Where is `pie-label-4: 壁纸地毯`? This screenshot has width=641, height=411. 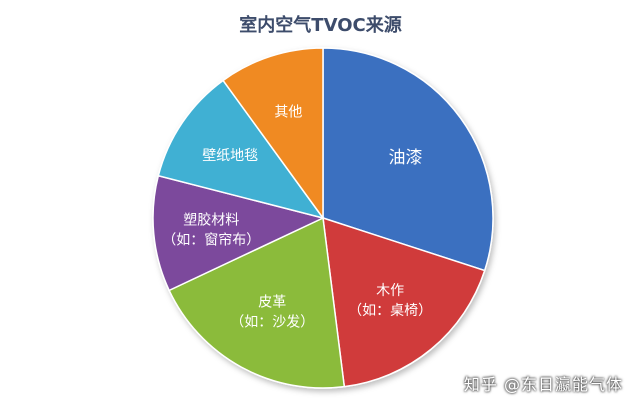
pie-label-4: 壁纸地毯 is located at coordinates (230, 156).